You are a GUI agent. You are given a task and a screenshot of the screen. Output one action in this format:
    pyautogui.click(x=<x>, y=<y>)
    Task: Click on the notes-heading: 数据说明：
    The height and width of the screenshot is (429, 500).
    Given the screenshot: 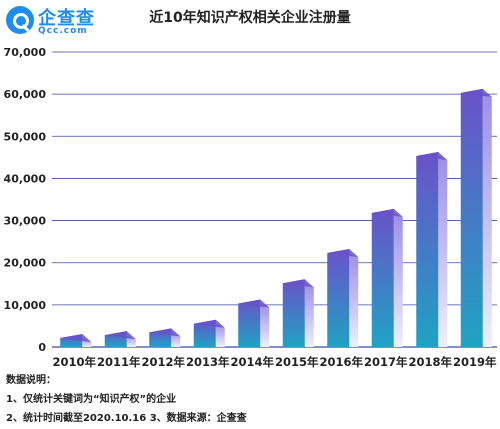 What is the action you would take?
    pyautogui.click(x=31, y=380)
    